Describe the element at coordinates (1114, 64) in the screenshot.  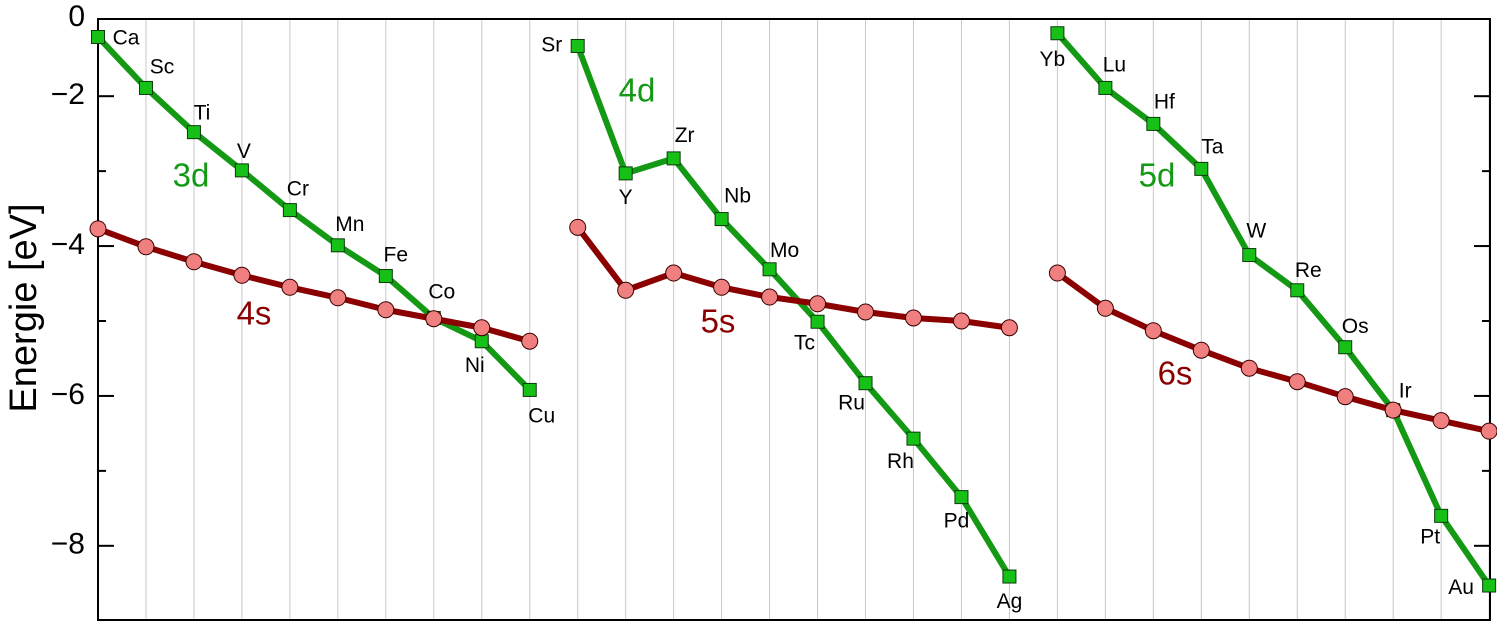
I see `element-label: Lu` at that location.